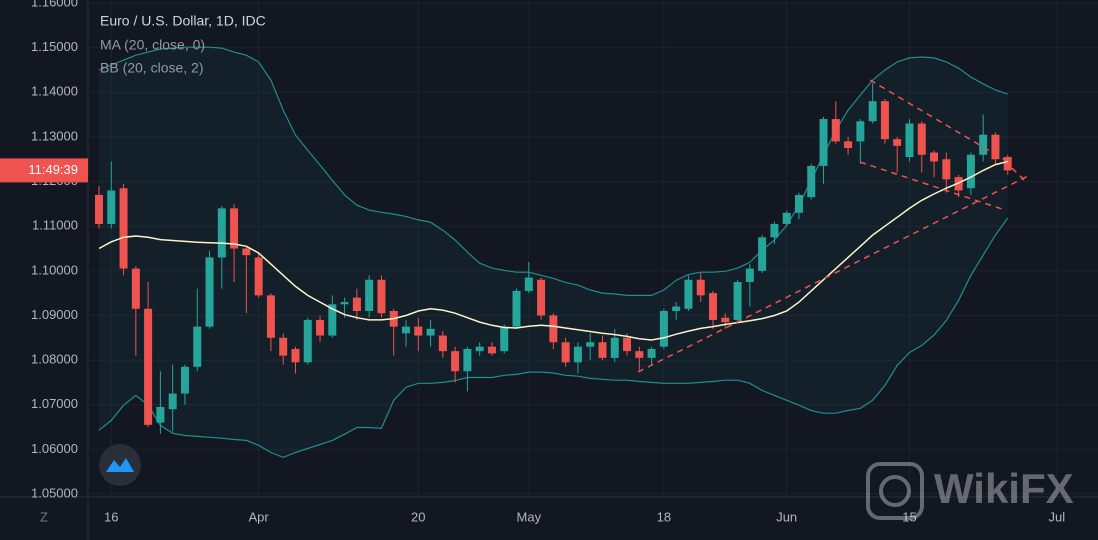 The height and width of the screenshot is (540, 1098). I want to click on legend-entry: BB (20, close, 2), so click(152, 68).